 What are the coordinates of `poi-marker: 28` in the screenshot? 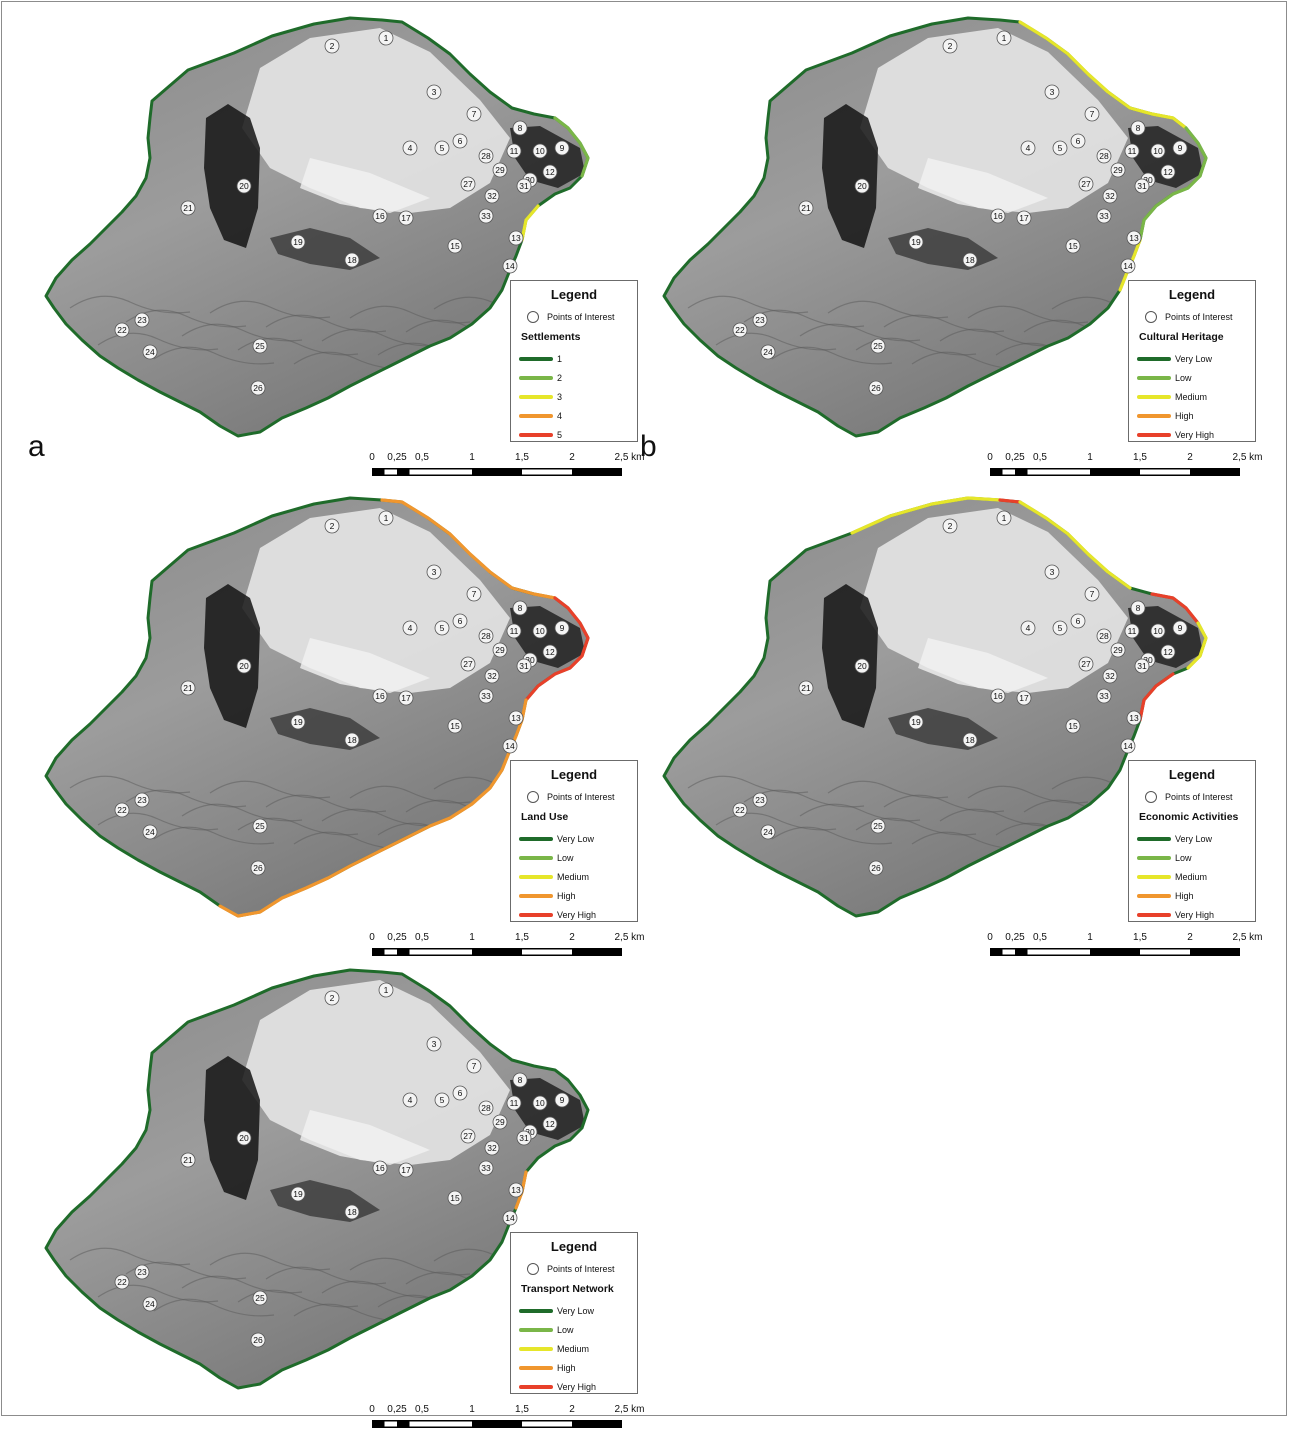 It's located at (486, 636).